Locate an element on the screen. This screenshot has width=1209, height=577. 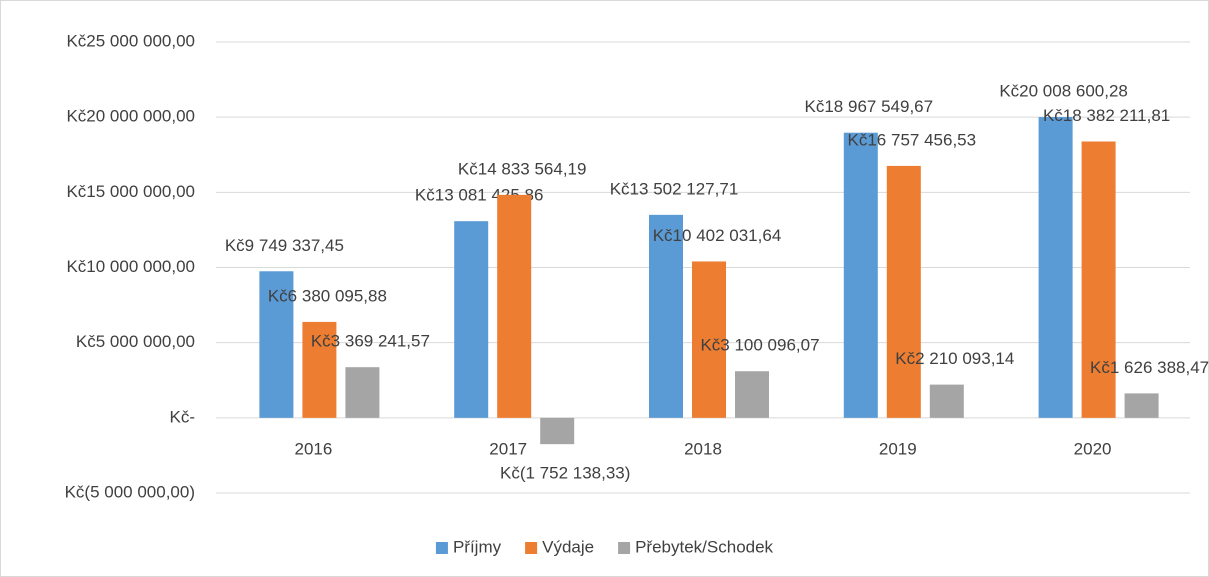
legend-label: Výdaje is located at coordinates (568, 546).